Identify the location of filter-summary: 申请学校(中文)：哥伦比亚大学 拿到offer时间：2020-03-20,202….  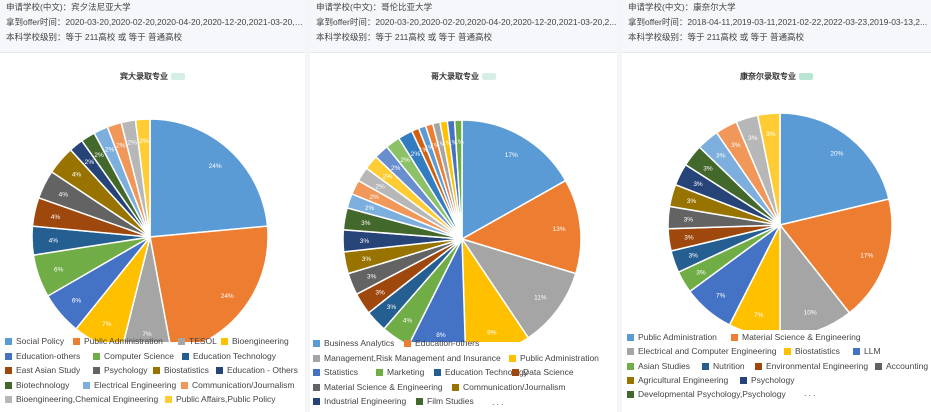
(463, 26).